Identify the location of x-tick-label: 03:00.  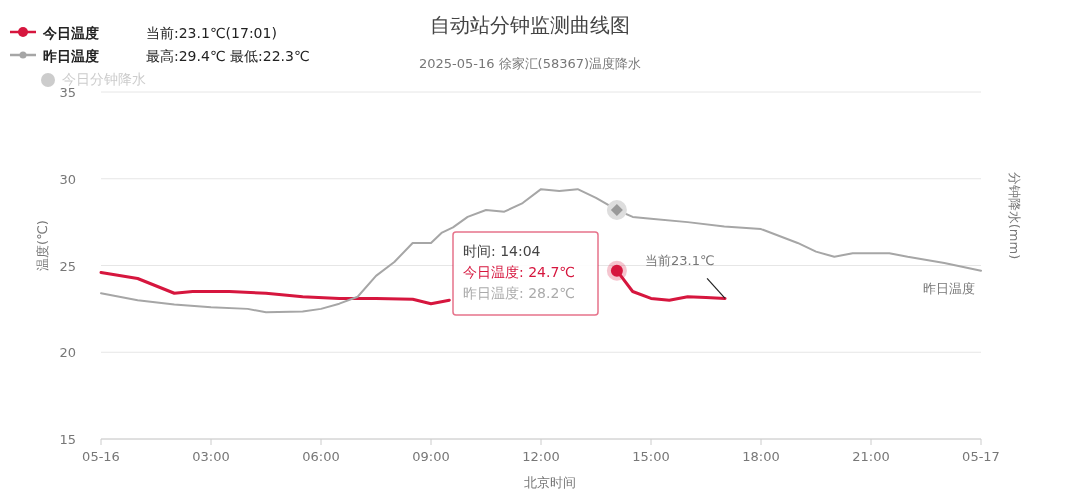
(211, 456).